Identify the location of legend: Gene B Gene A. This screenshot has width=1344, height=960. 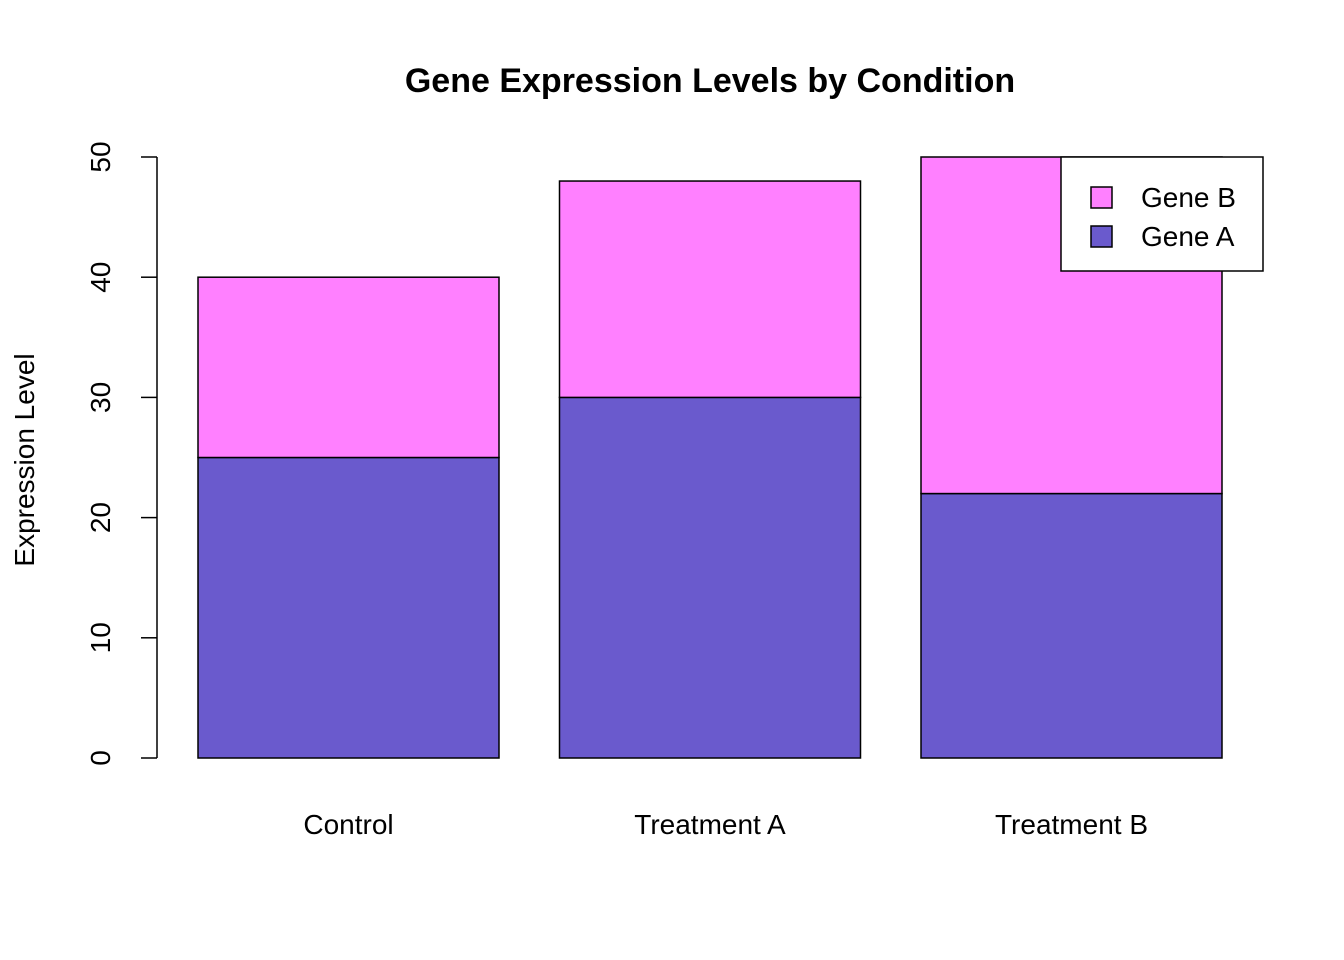
(1162, 214).